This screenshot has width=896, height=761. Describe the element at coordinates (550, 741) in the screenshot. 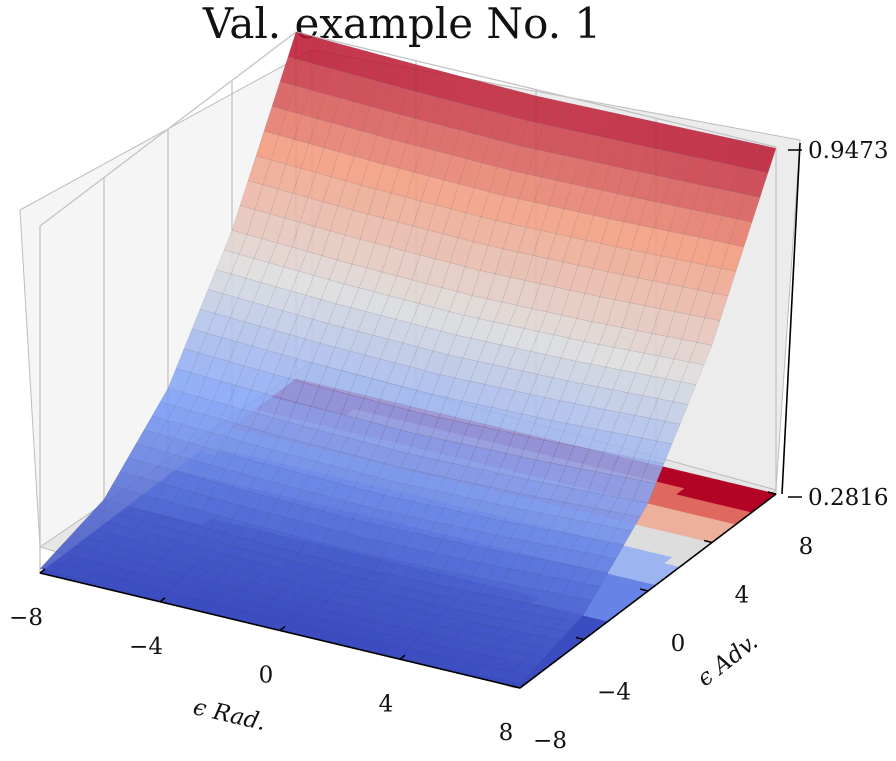

I see `y-tick-label: −8` at that location.